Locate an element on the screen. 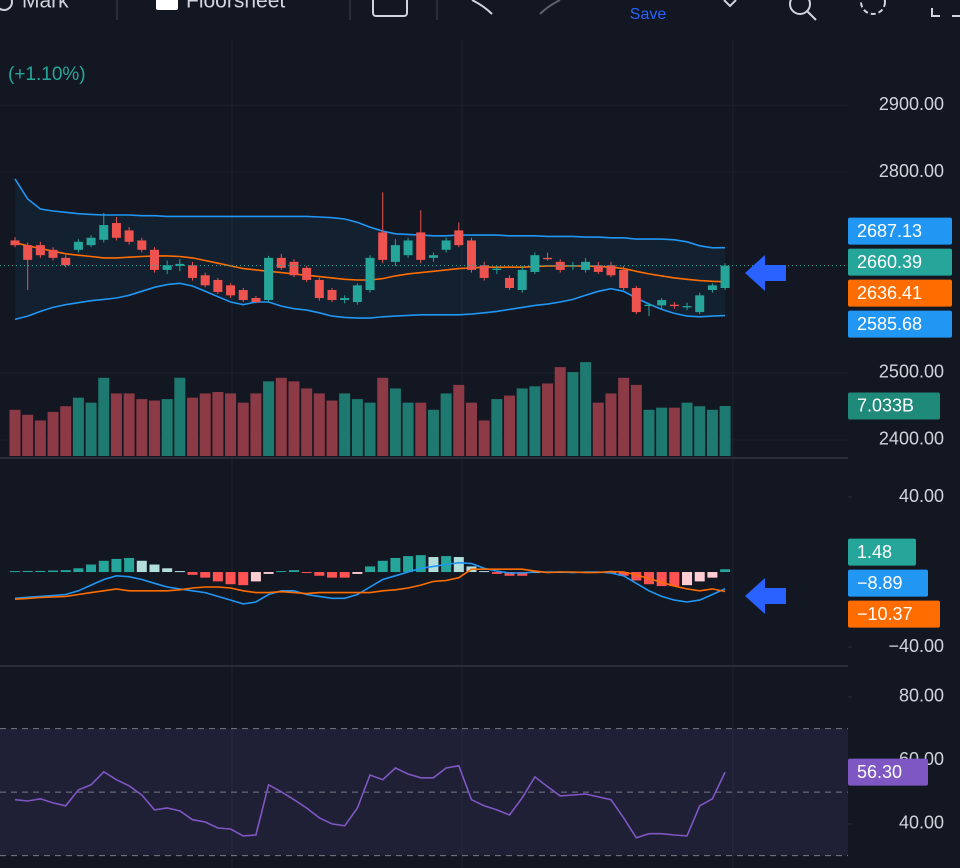  layout-button is located at coordinates (390, 8).